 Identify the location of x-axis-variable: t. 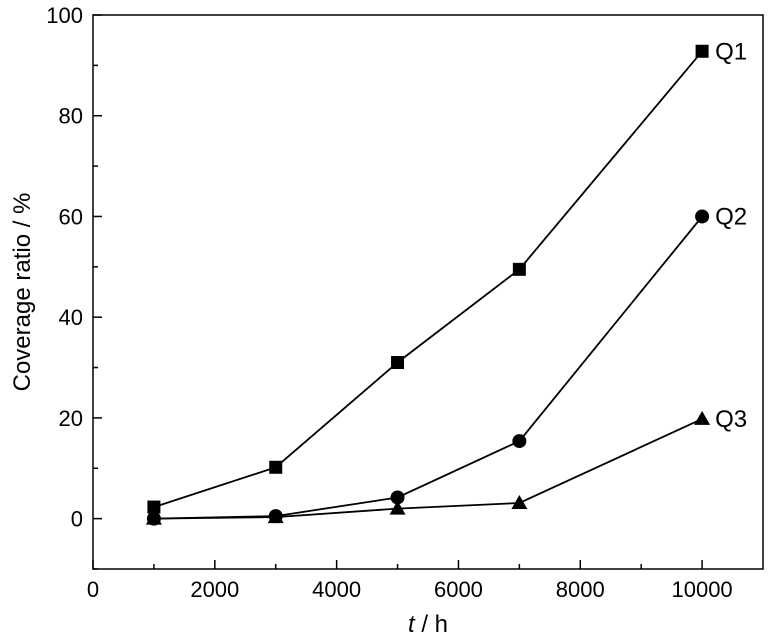
(412, 624).